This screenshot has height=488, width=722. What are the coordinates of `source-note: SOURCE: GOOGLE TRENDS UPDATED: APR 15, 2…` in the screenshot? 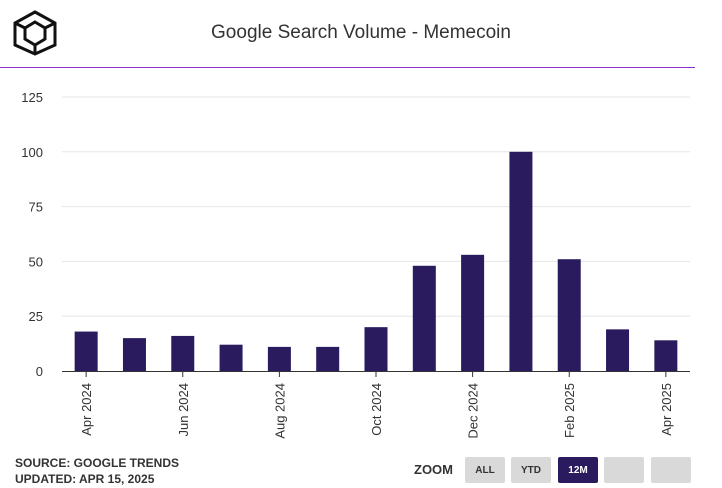 It's located at (97, 471).